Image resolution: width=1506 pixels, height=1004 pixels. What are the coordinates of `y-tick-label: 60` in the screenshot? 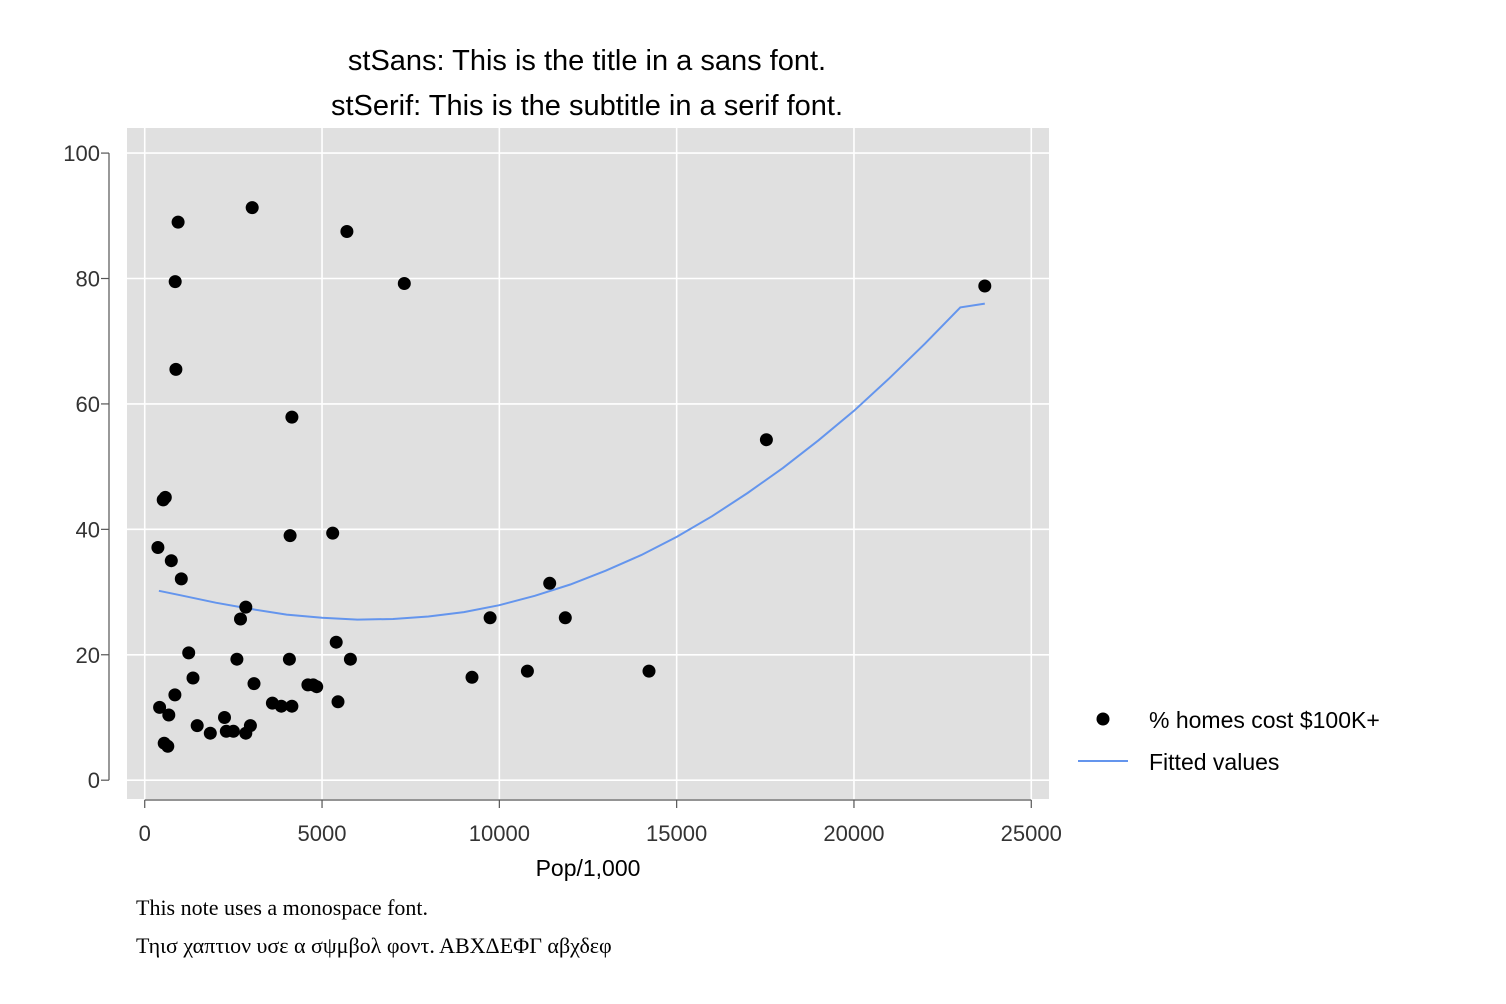 It's located at (88, 404).